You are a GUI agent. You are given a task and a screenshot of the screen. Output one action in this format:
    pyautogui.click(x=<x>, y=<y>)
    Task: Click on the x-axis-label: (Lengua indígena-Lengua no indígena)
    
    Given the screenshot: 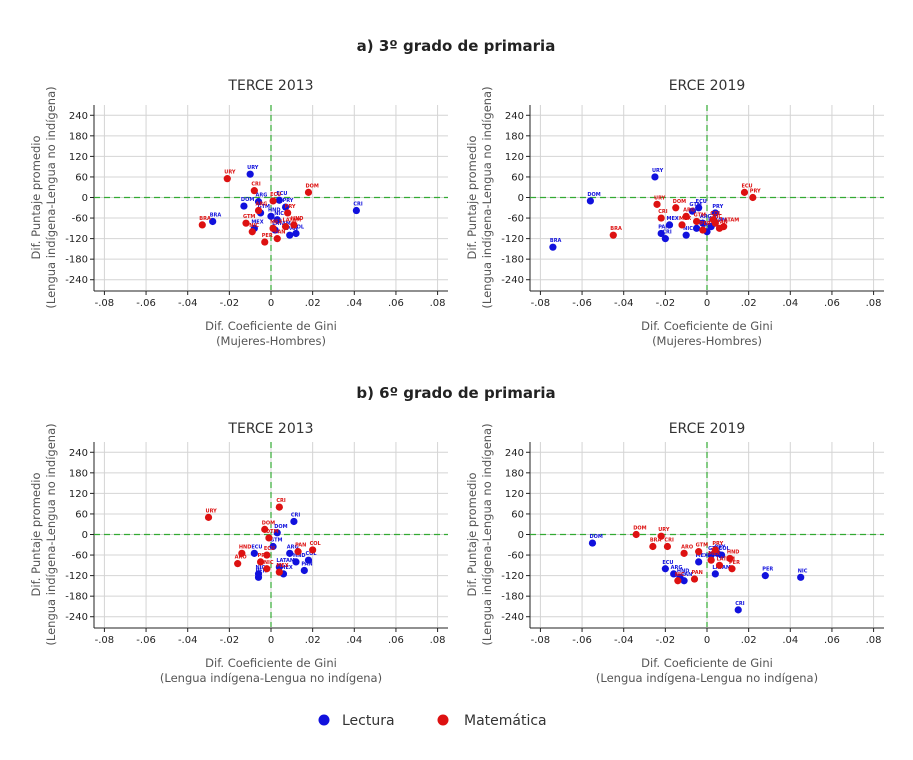 What is the action you would take?
    pyautogui.click(x=707, y=678)
    